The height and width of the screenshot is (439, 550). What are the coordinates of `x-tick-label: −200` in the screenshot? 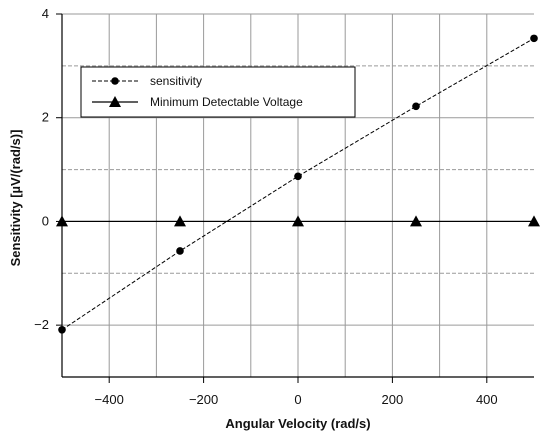 It's located at (203, 399).